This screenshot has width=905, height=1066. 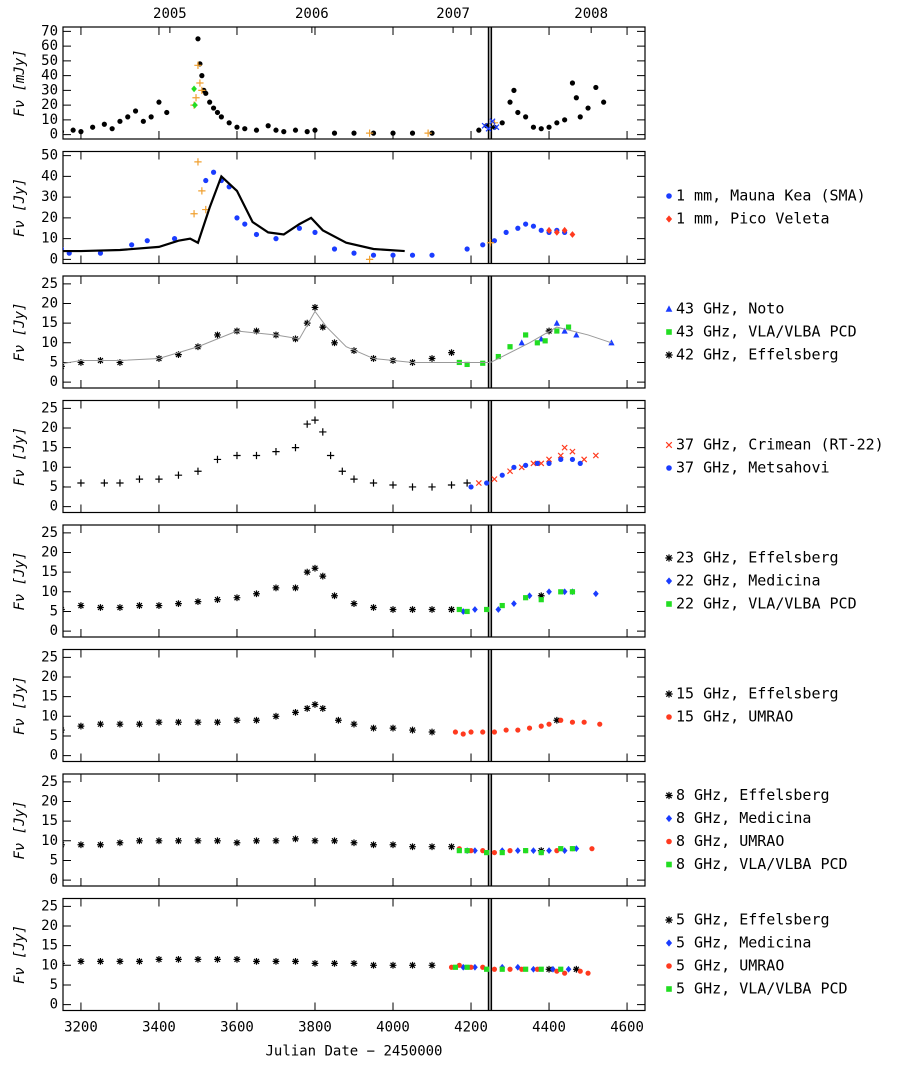 I want to click on legend-label: 15 GHz, UMRAO, so click(x=734, y=717).